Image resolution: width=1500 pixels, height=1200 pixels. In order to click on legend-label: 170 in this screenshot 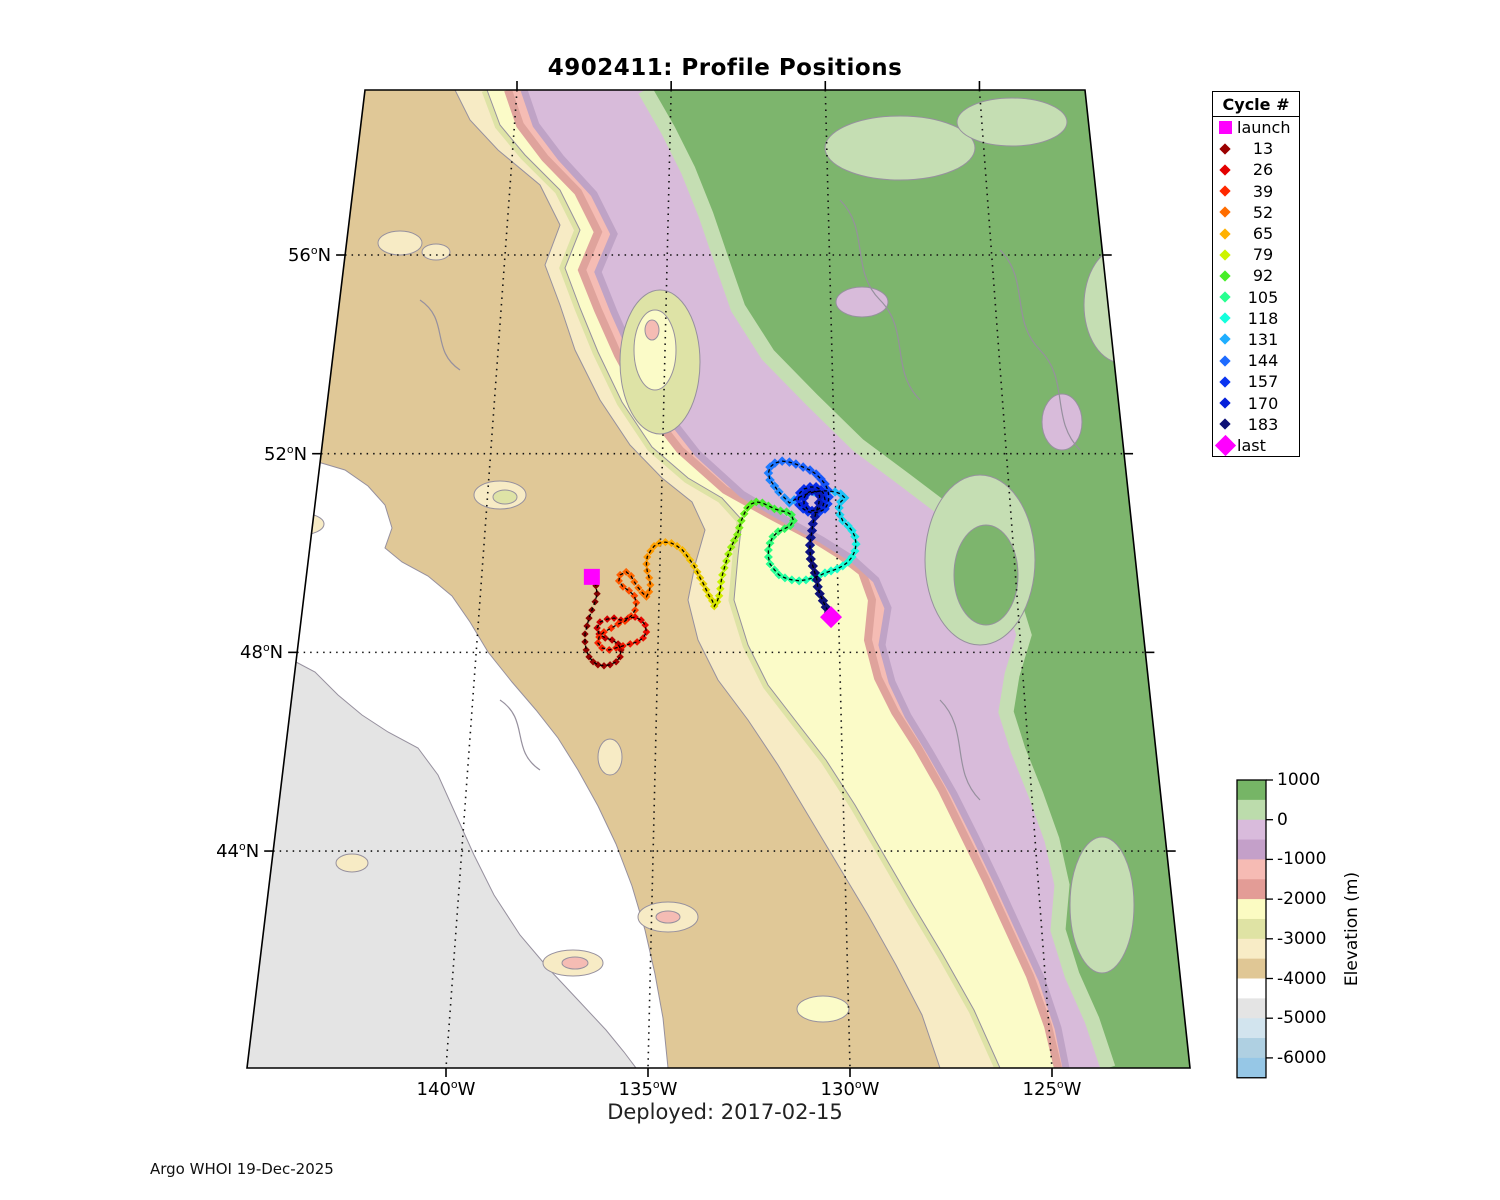, I will do `click(1263, 403)`.